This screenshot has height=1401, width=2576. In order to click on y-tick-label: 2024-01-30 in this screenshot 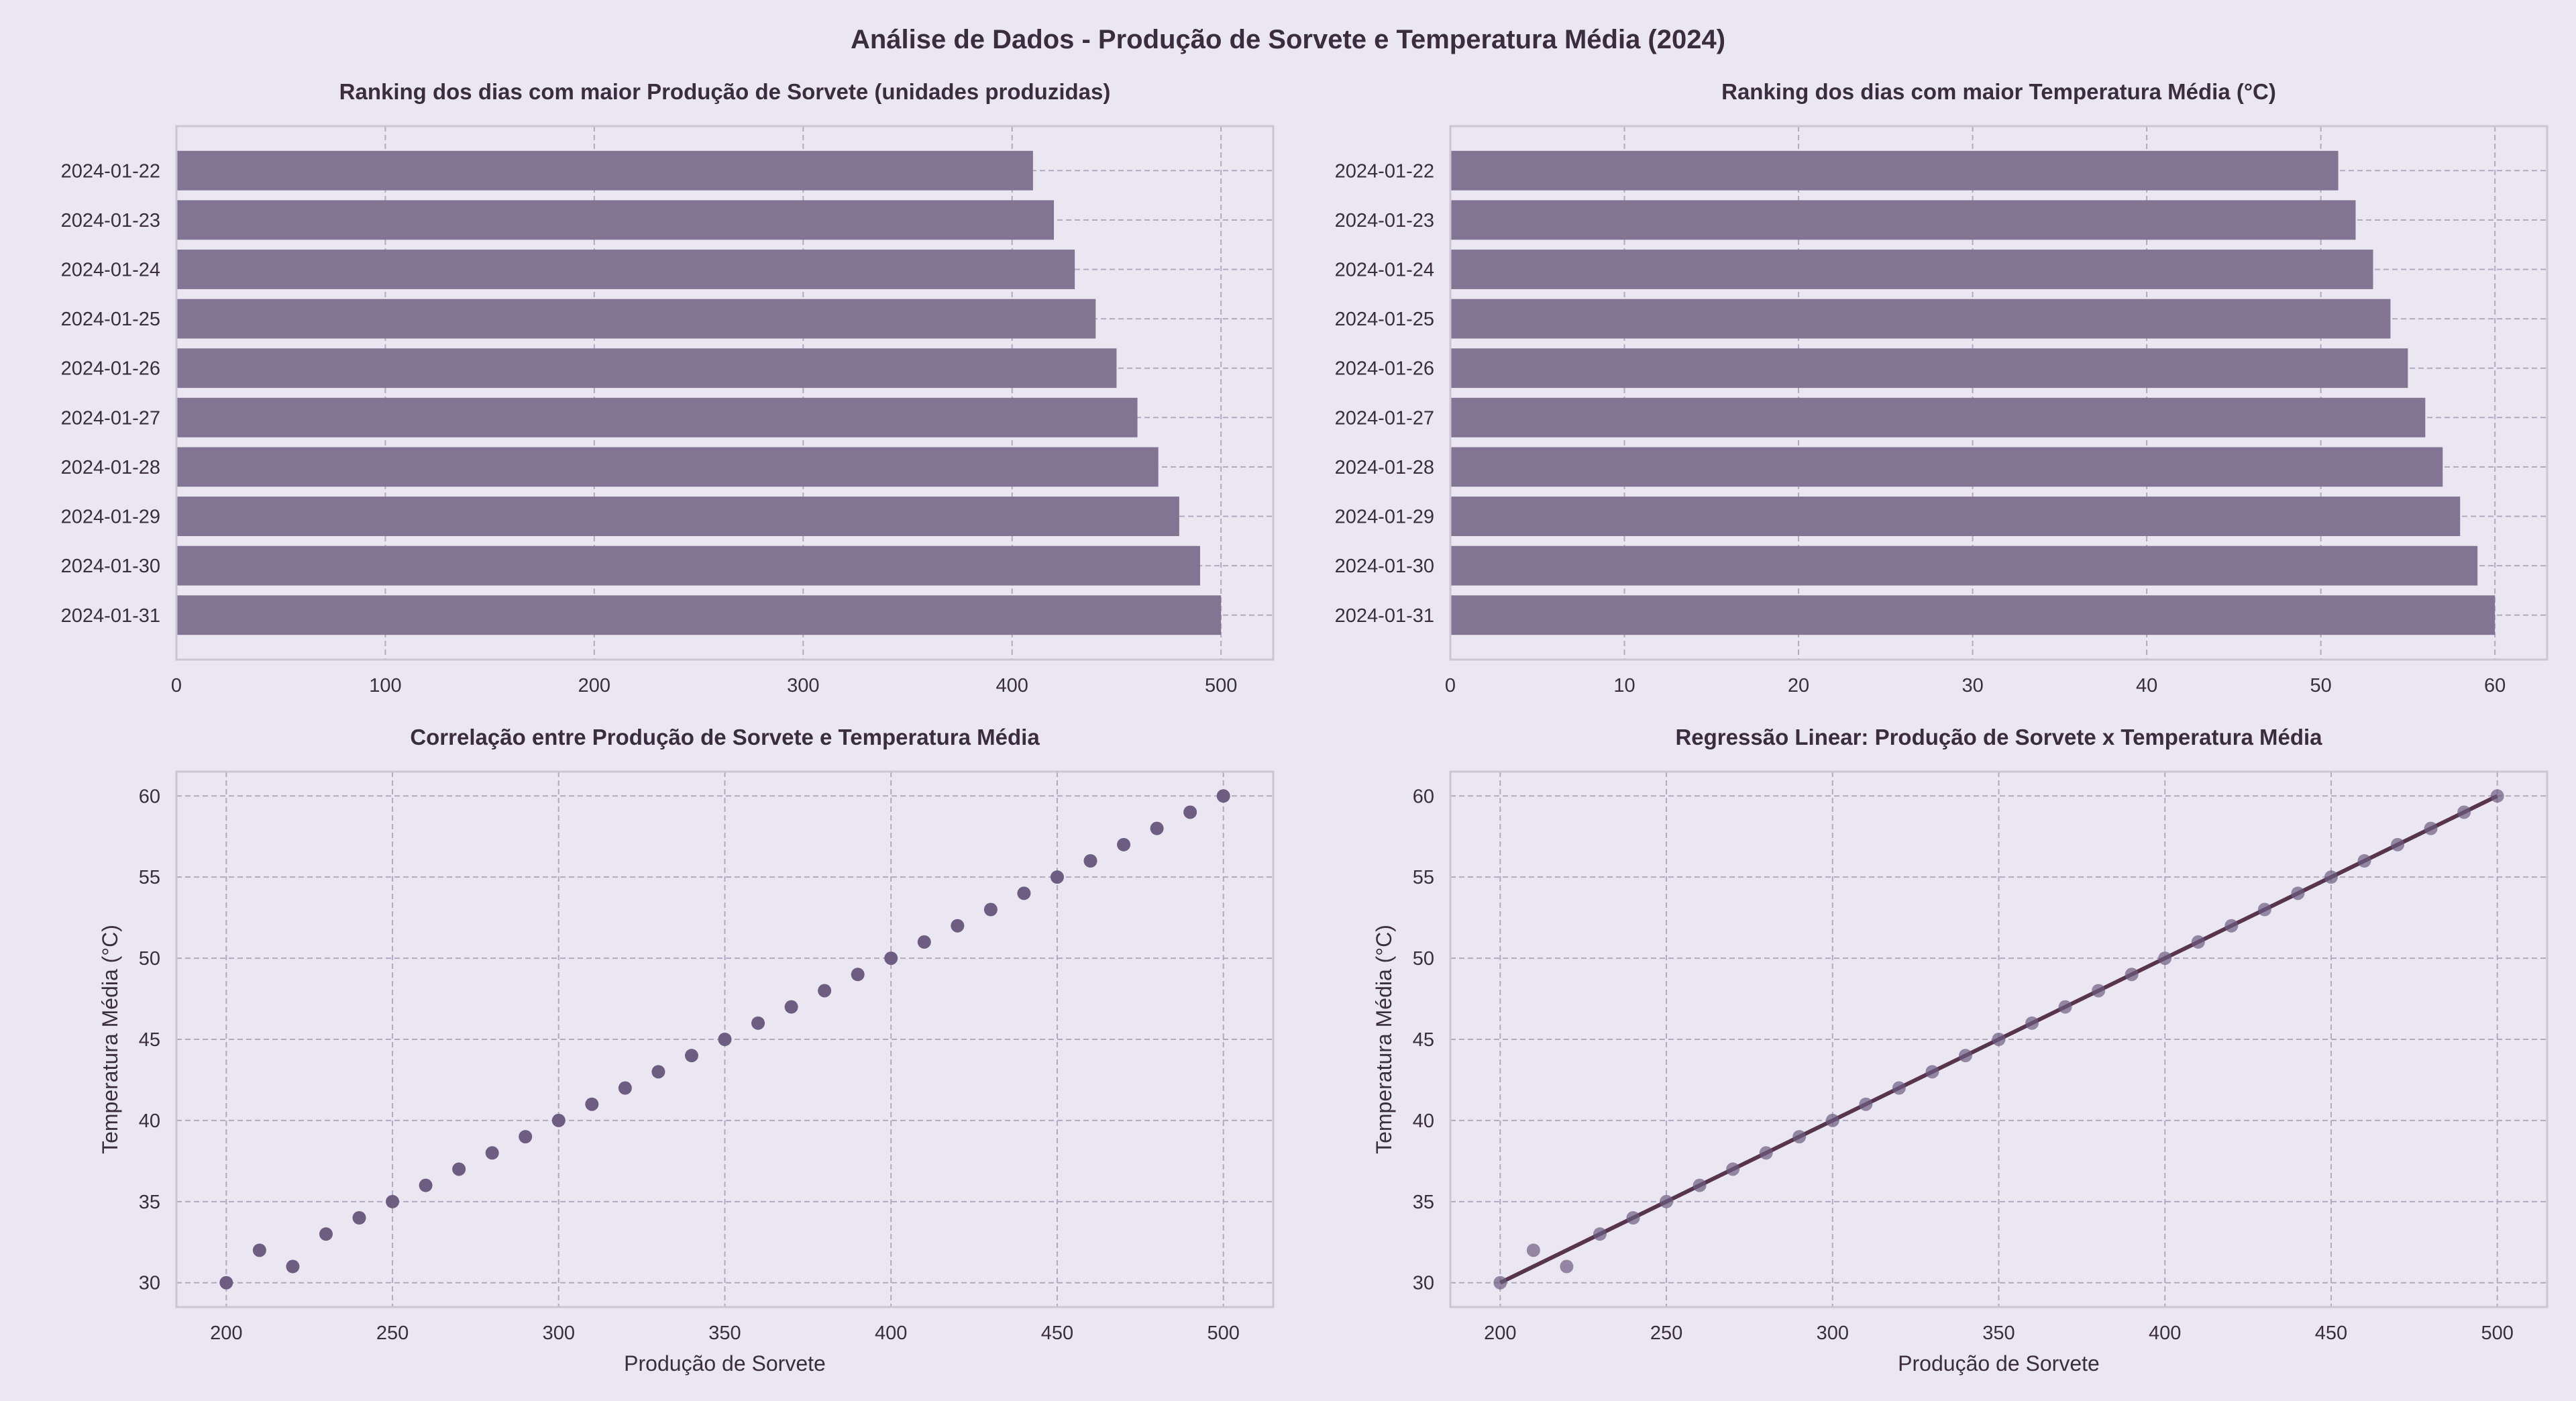, I will do `click(110, 566)`.